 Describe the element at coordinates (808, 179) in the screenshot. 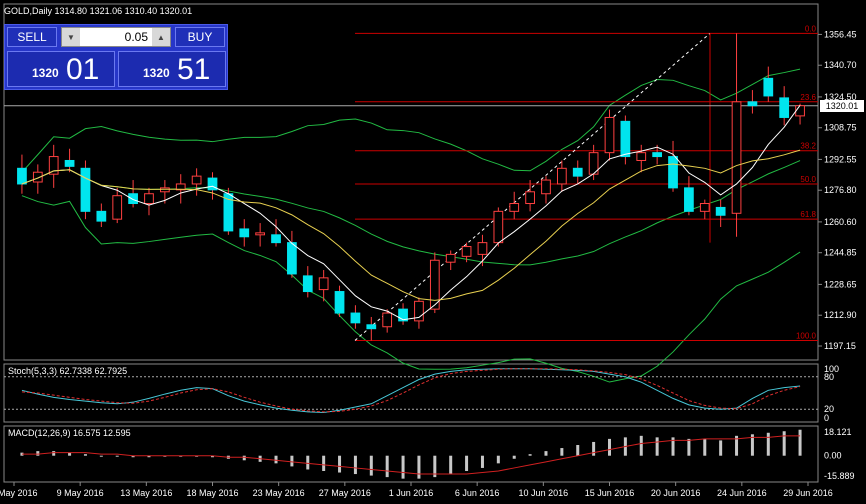

I see `fib-label-3: 50.0` at that location.